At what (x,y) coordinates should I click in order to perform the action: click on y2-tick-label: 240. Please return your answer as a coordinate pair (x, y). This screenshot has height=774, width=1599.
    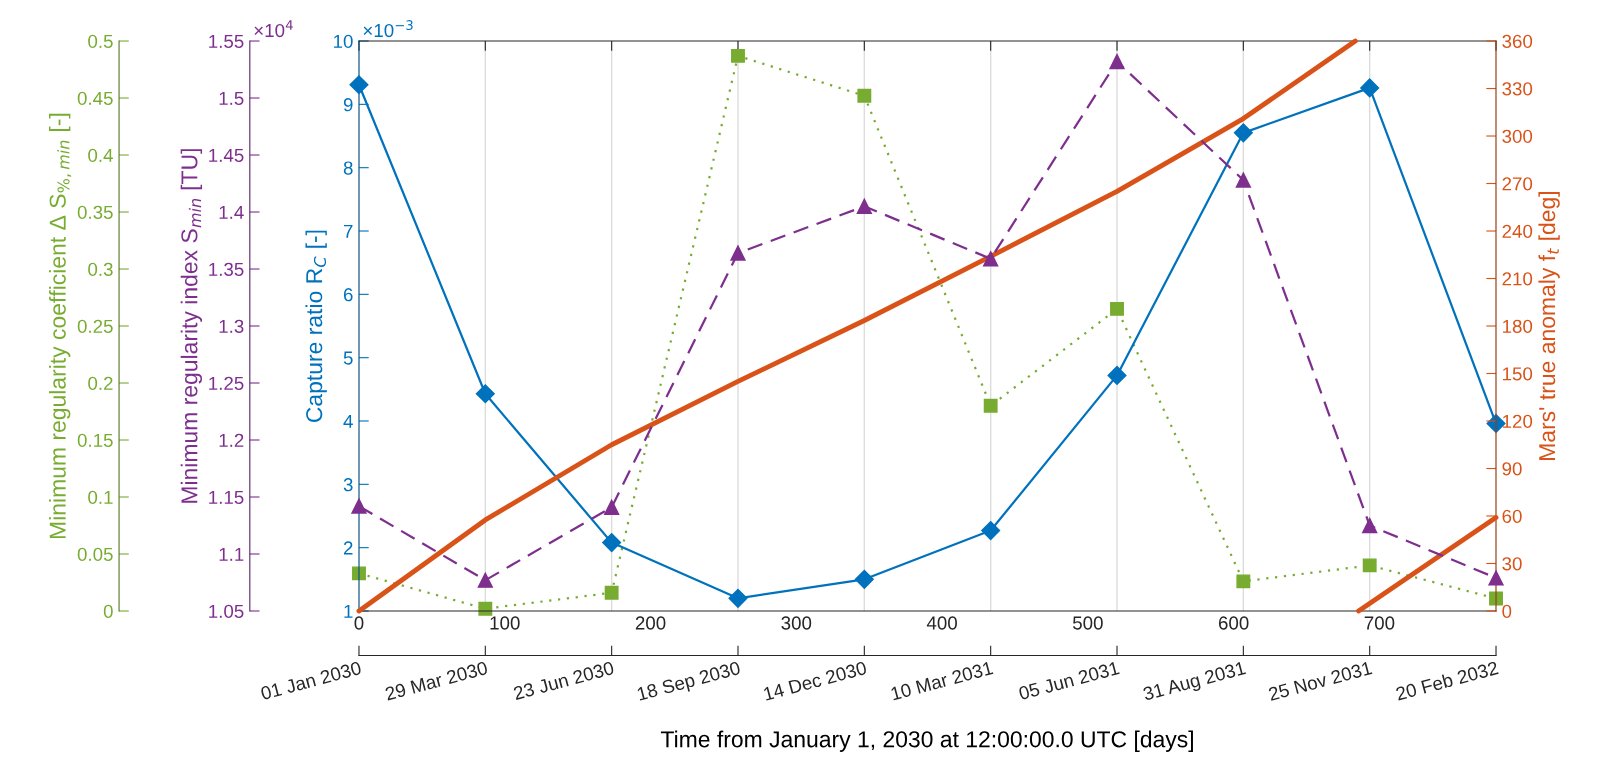
    Looking at the image, I should click on (1517, 231).